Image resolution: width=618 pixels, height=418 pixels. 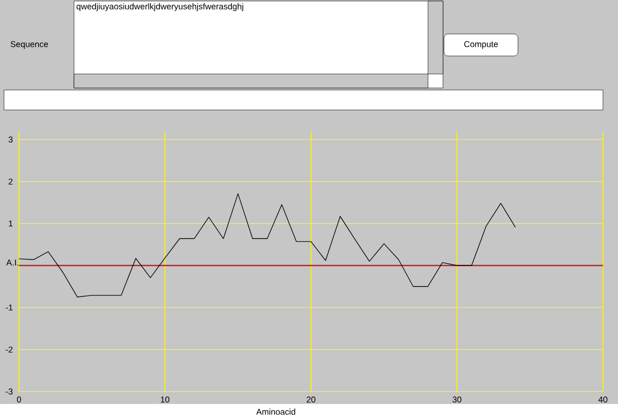 I want to click on x-tick-label: 40, so click(x=603, y=399).